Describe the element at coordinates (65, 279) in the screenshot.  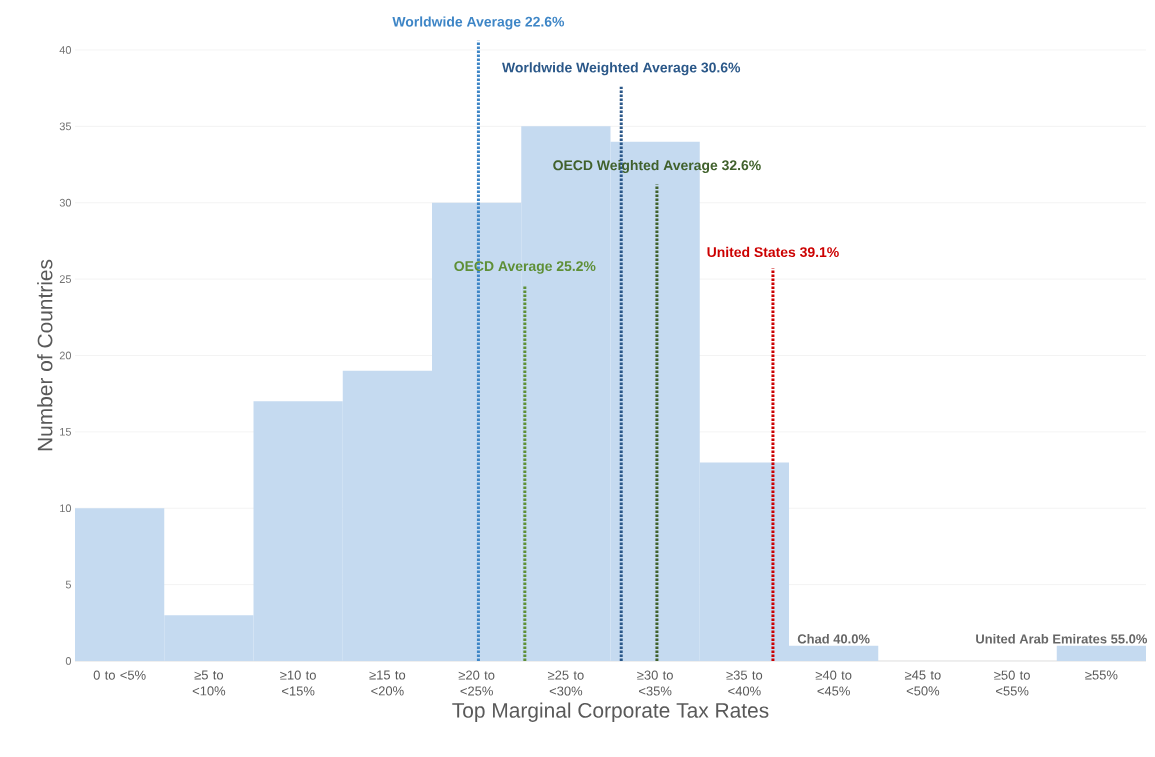
I see `y-tick-label: 25` at that location.